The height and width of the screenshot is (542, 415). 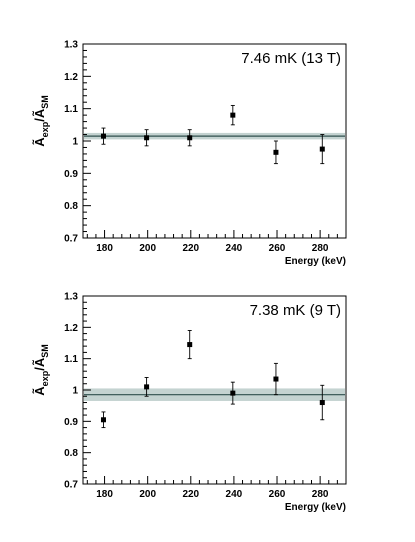 I want to click on panel-annotation: 7.38 mK (9 T), so click(x=295, y=310).